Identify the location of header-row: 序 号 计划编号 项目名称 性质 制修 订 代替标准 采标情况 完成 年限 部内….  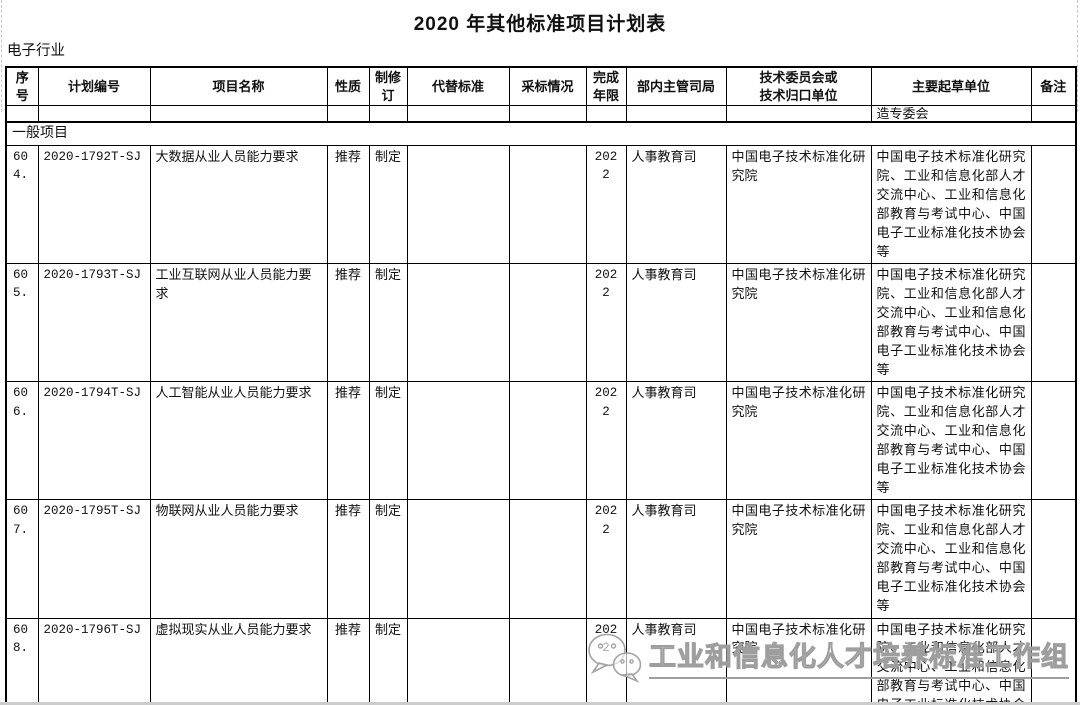
(541, 86).